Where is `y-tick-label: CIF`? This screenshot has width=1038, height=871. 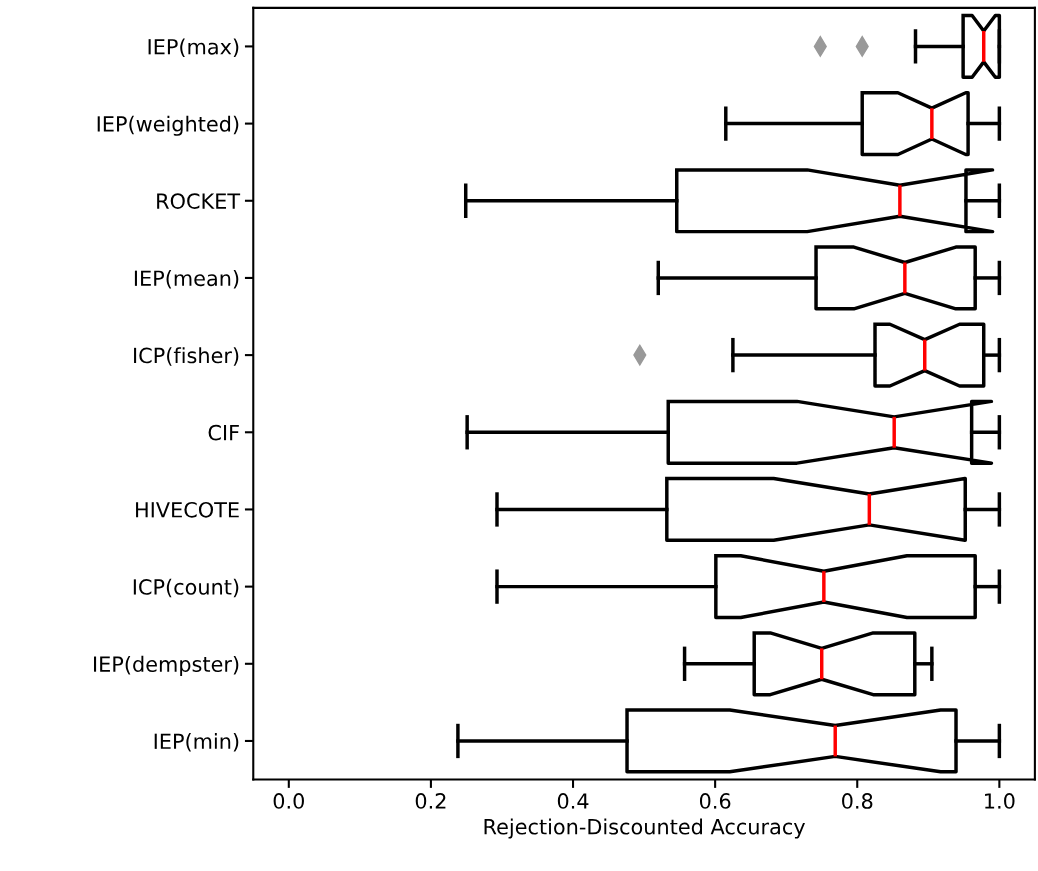
y-tick-label: CIF is located at coordinates (223, 432).